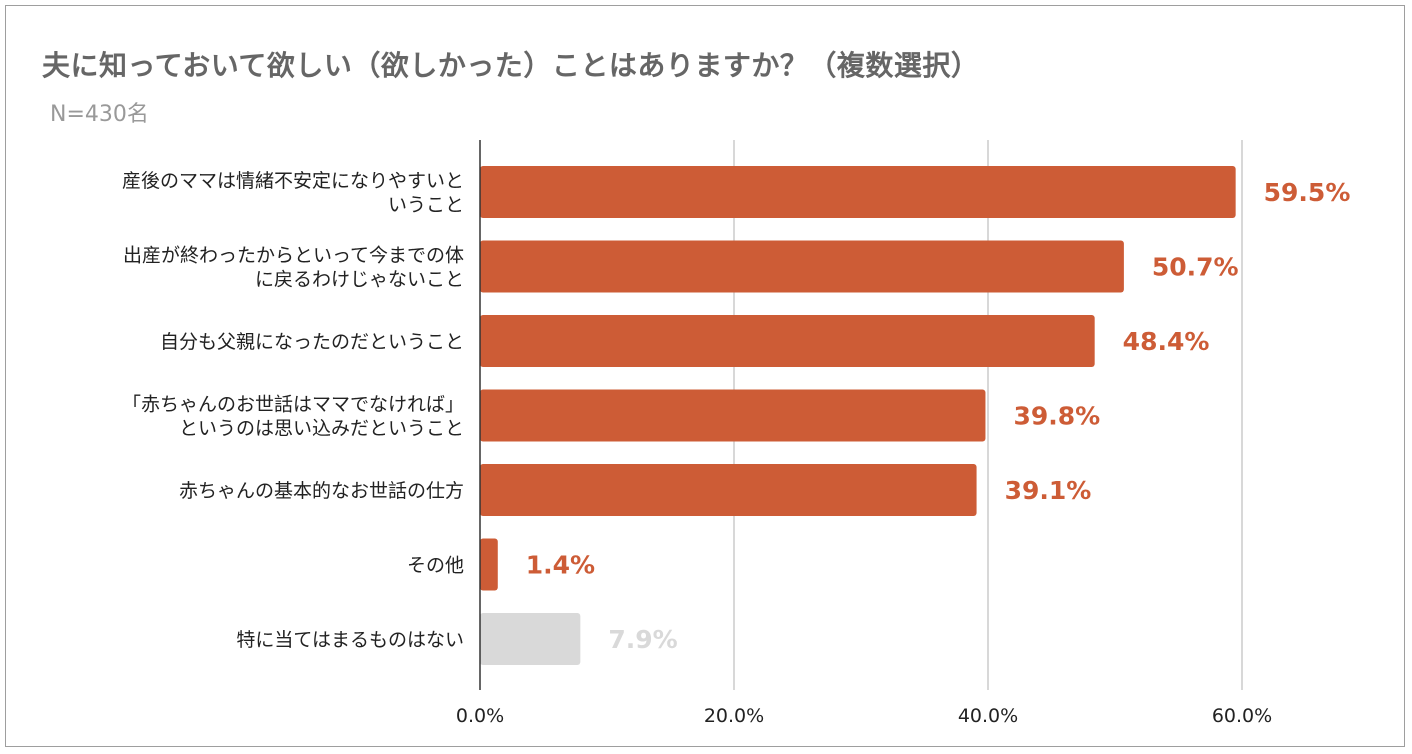 This screenshot has height=754, width=1412. I want to click on chart-title: 夫に知っておいて欲しい（欲しかった）ことはありますか？（複数選択）, so click(511, 65).